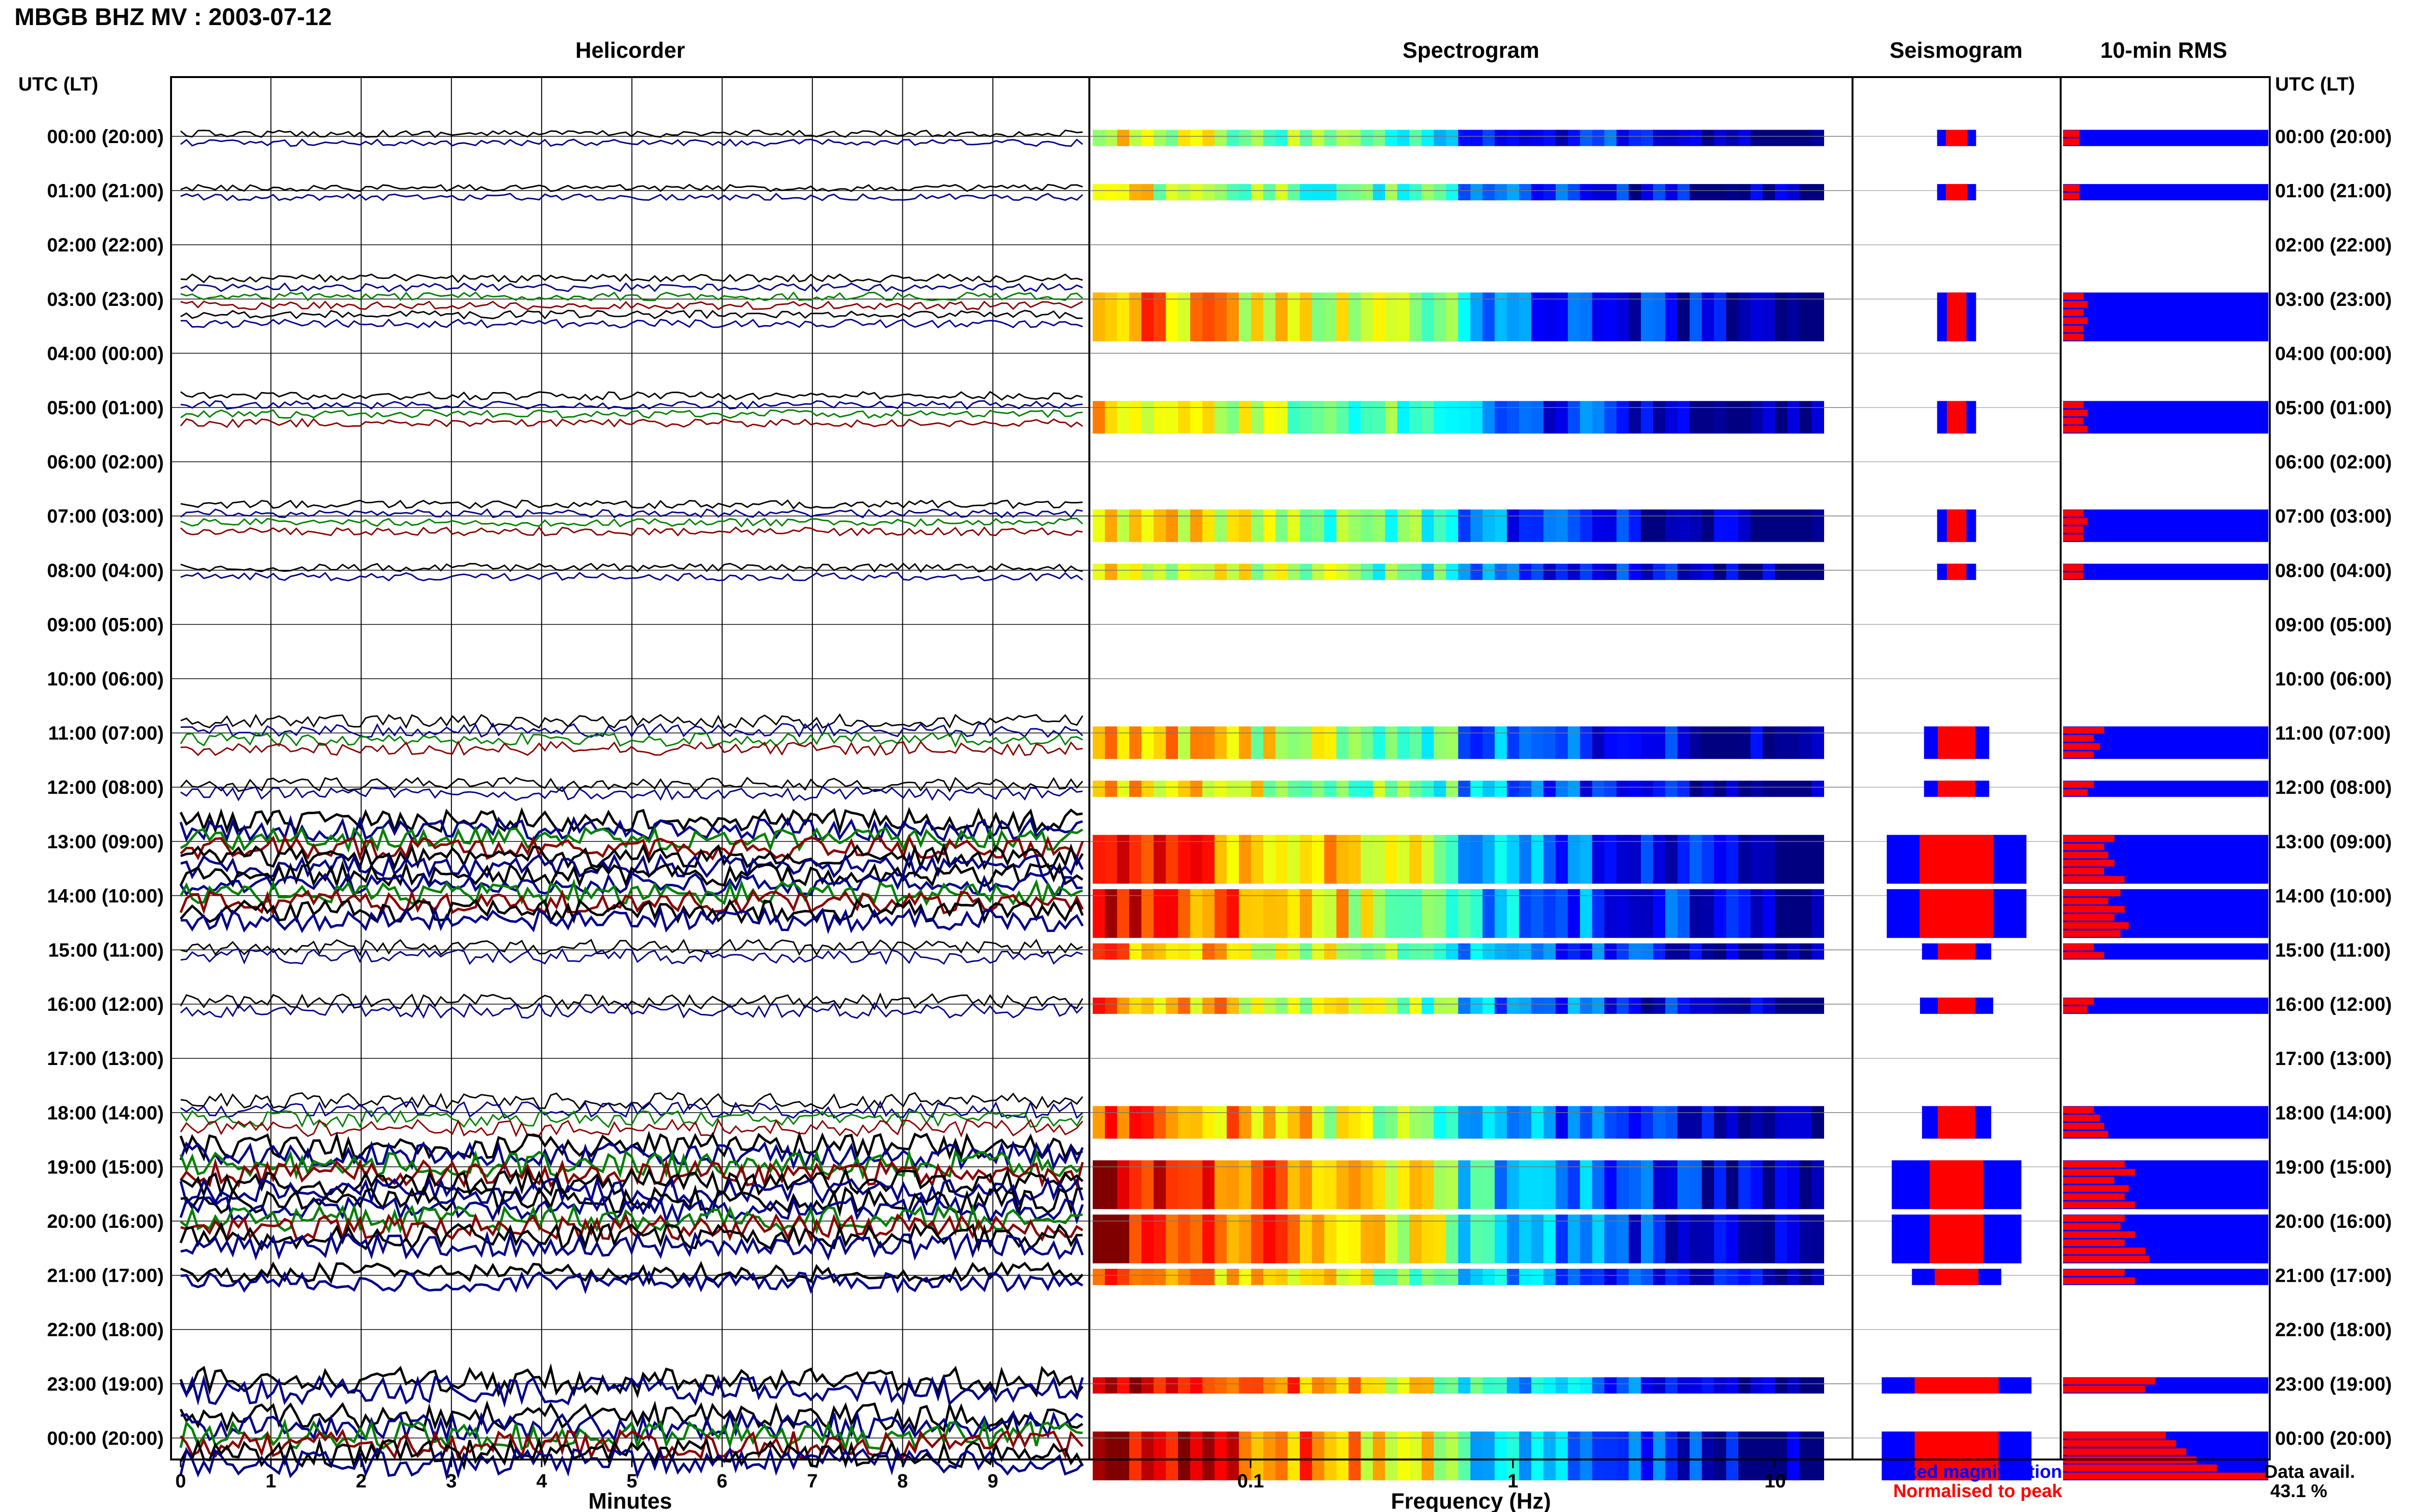  I want to click on rms-background-band, so click(2165, 1006).